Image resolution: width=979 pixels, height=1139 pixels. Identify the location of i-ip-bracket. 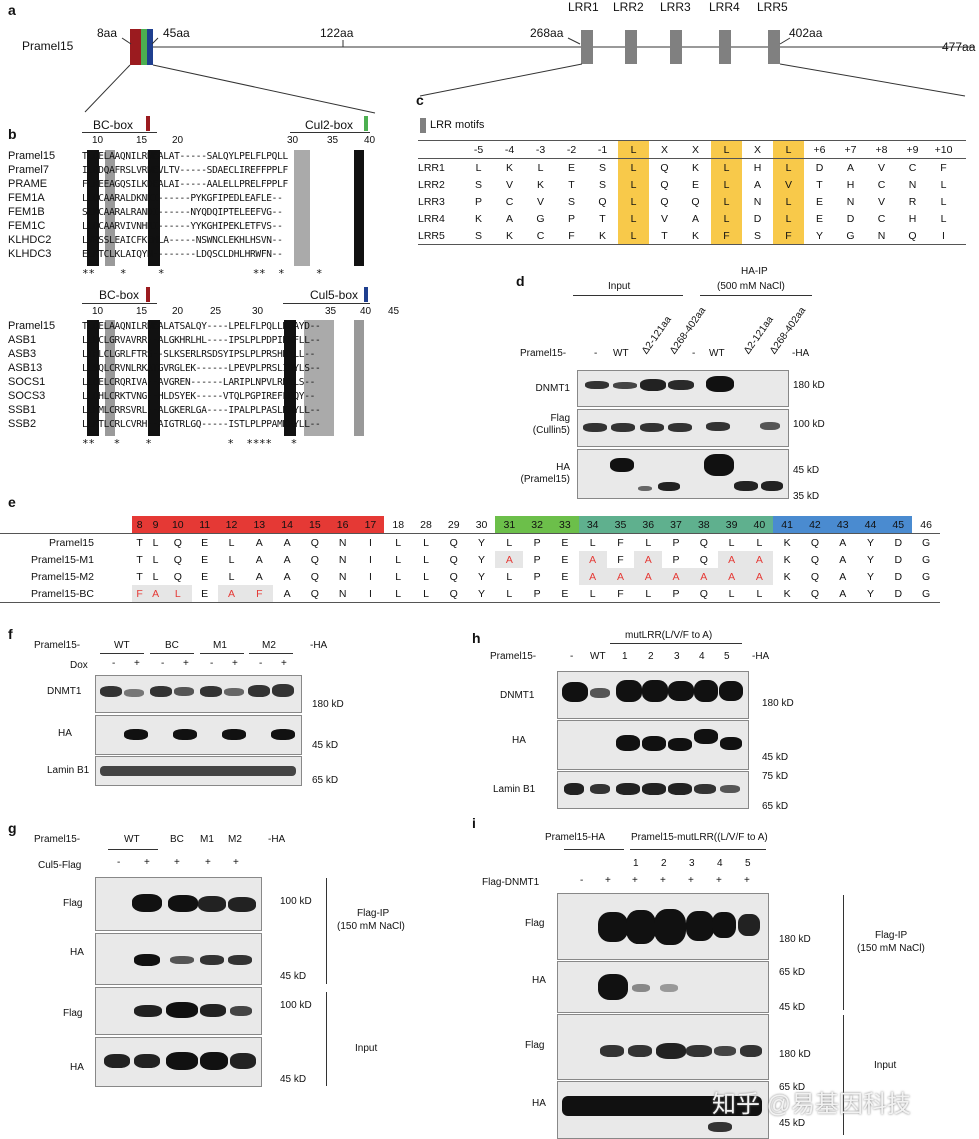
(843, 952).